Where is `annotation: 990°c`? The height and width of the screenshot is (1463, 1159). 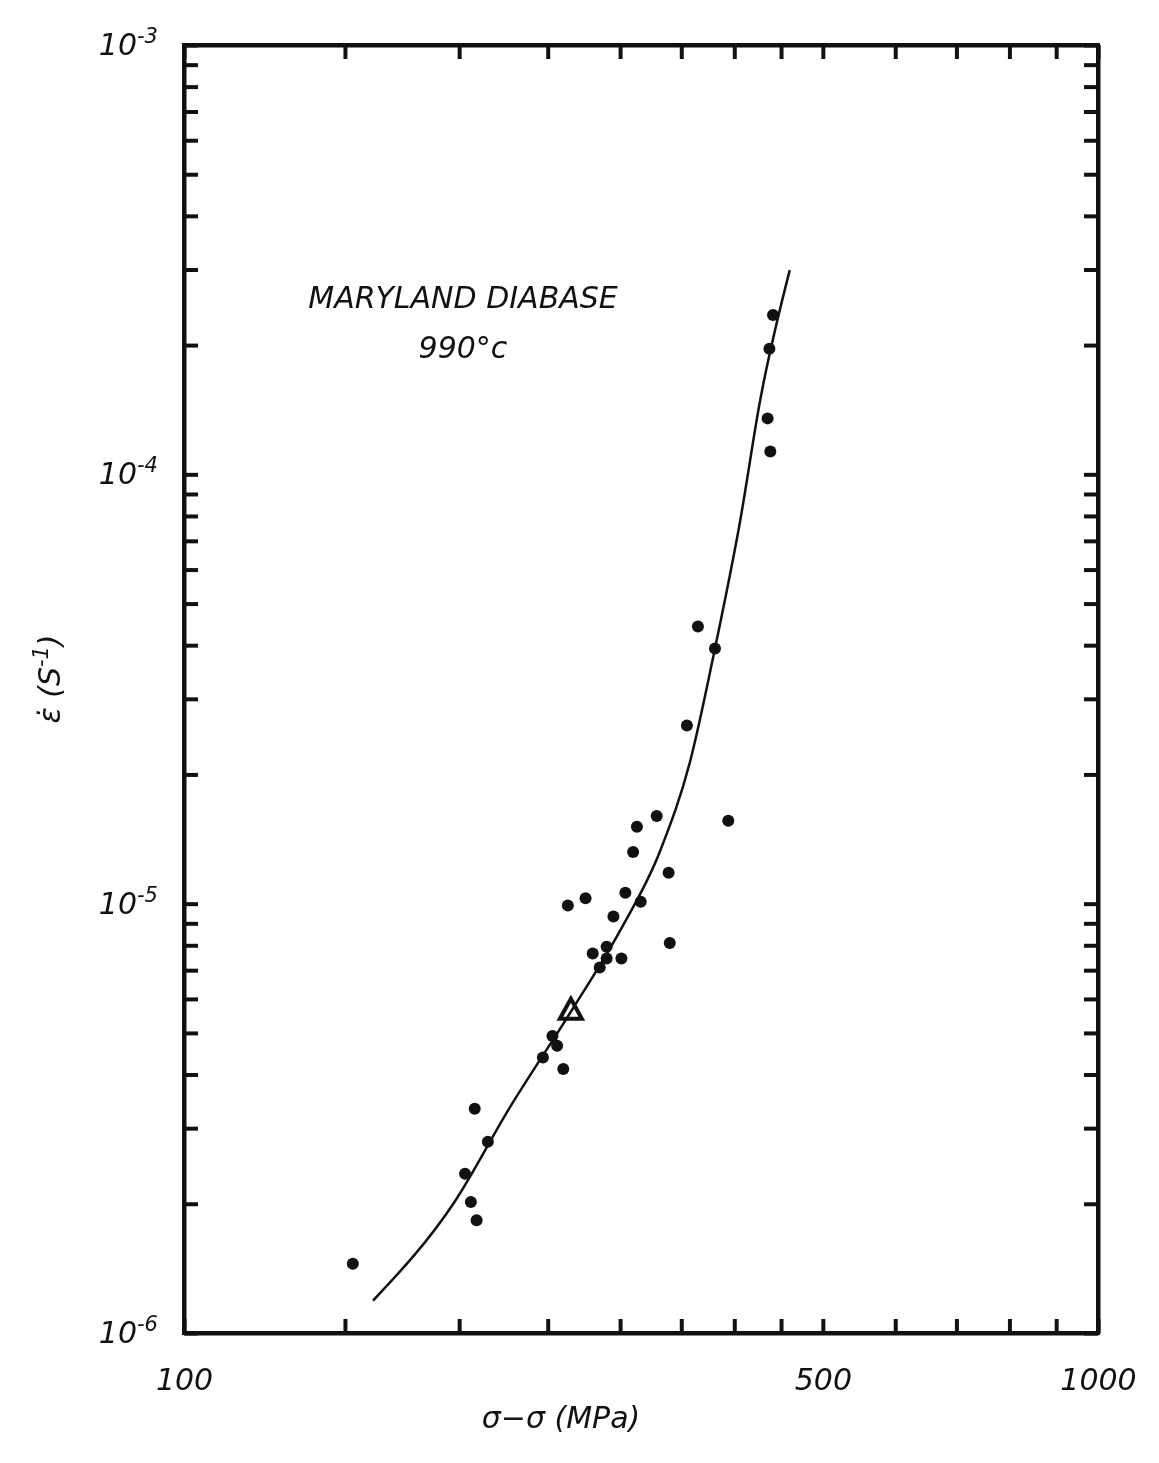 annotation: 990°c is located at coordinates (463, 347).